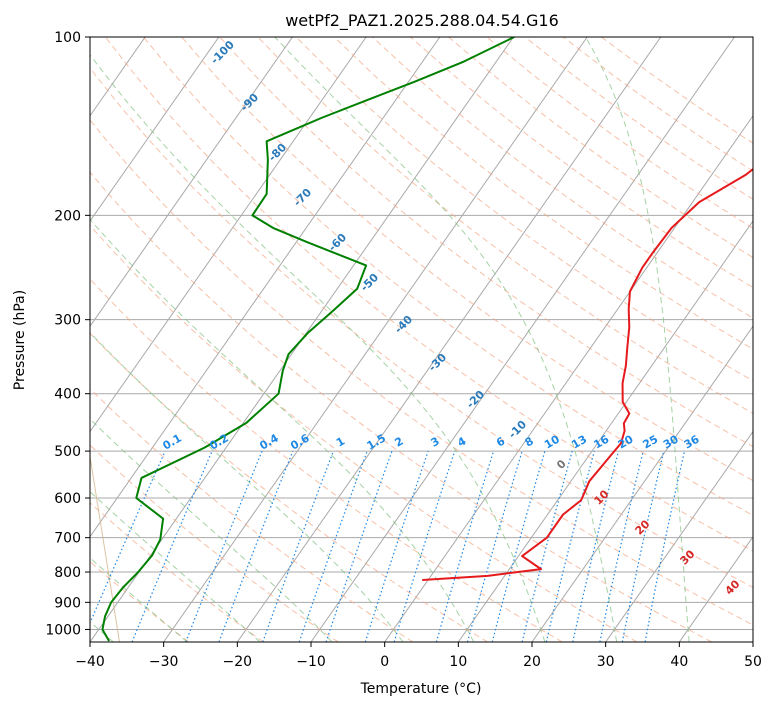  What do you see at coordinates (222, 52) in the screenshot?
I see `adiabat-label: -100` at bounding box center [222, 52].